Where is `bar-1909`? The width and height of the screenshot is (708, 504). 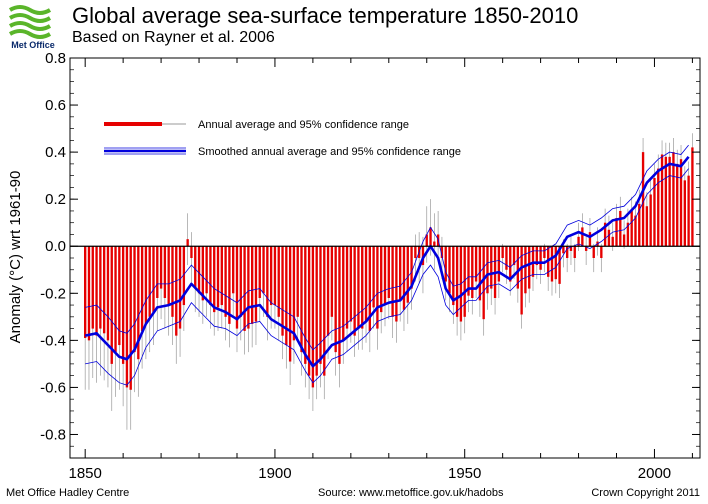 bar-1909 is located at coordinates (309, 311).